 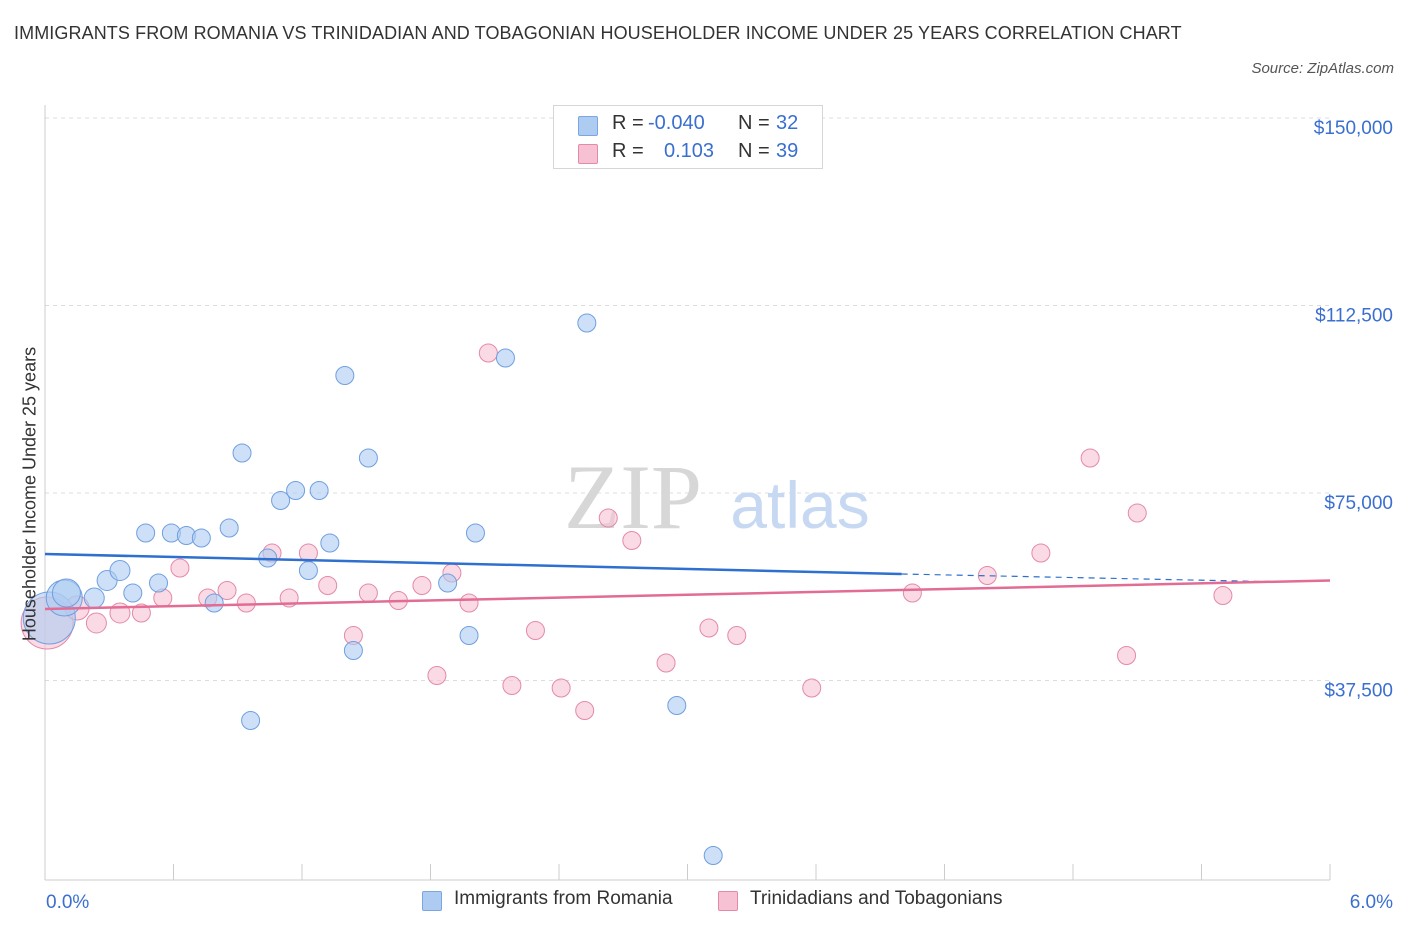 I want to click on romania-trend-extension, so click(x=1094, y=578).